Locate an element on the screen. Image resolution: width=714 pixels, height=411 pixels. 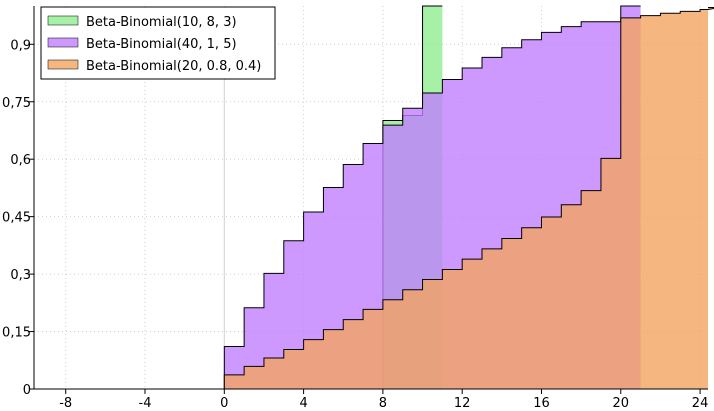
y-tick-label: 0,15 is located at coordinates (16, 333).